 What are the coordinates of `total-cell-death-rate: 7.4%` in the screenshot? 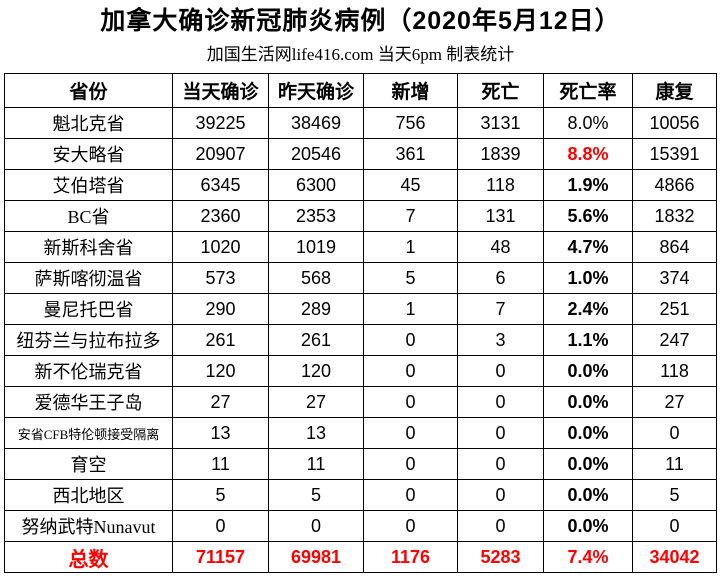 It's located at (588, 557).